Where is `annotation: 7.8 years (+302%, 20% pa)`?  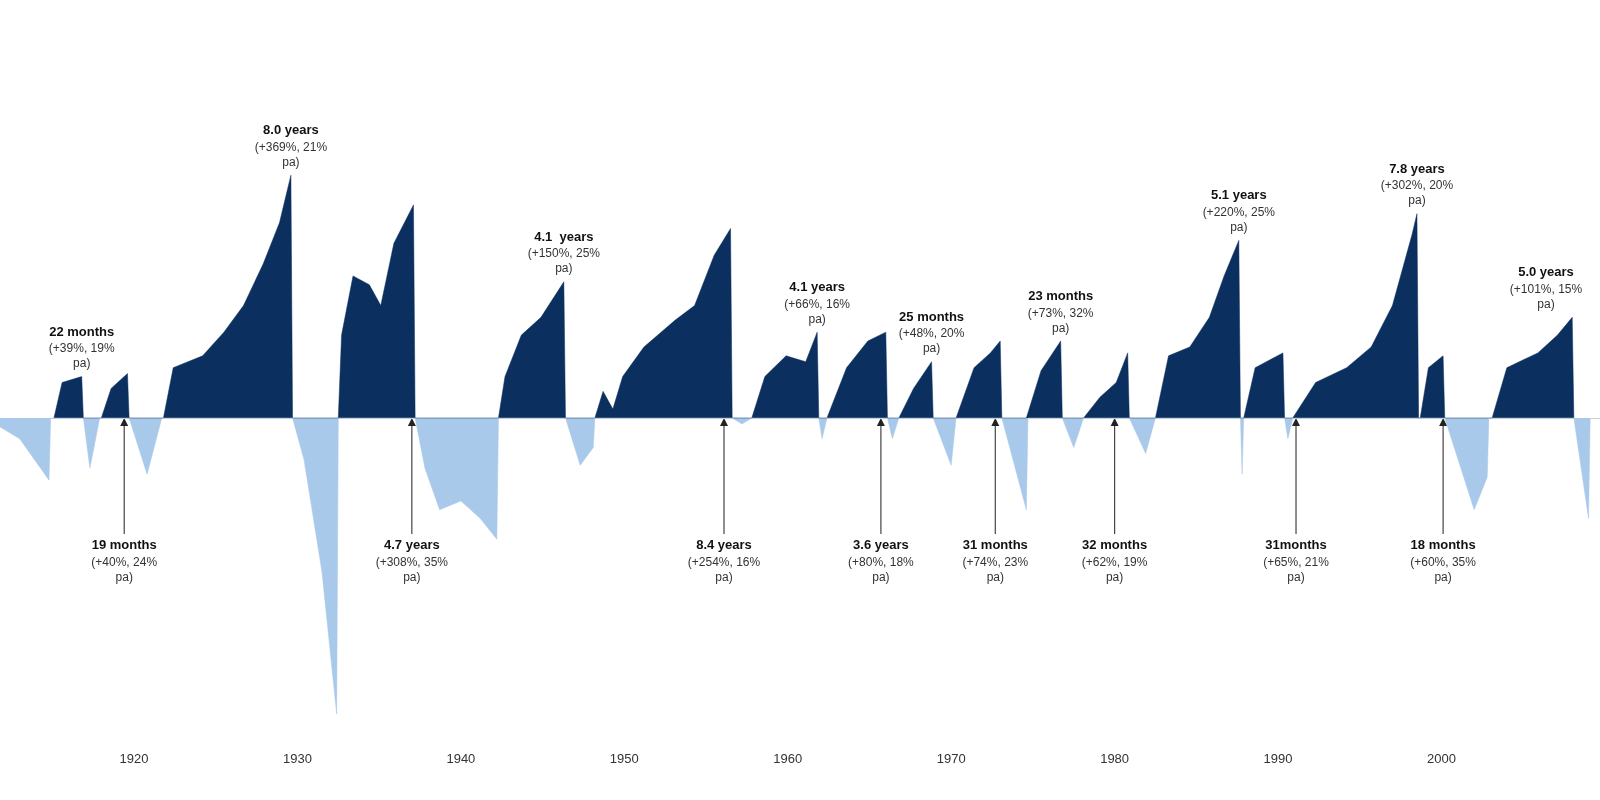 annotation: 7.8 years (+302%, 20% pa) is located at coordinates (1417, 184).